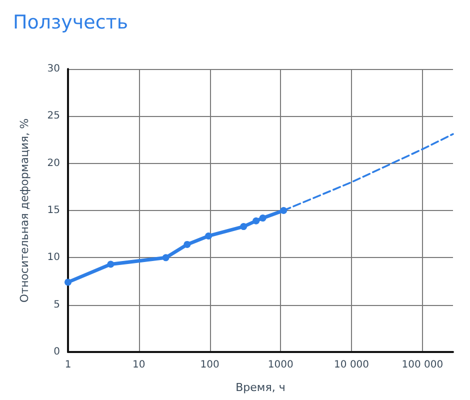  Describe the element at coordinates (139, 365) in the screenshot. I see `x-tick-label: 10` at that location.